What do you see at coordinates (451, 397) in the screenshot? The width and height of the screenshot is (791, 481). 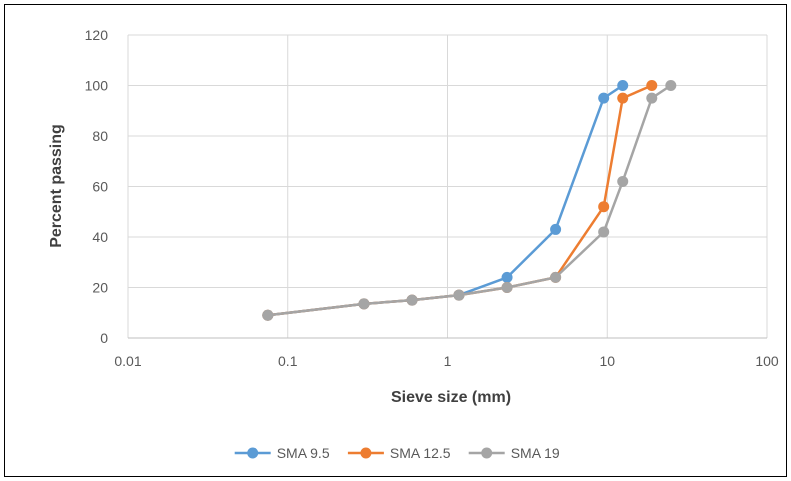 I see `x-axis-title: Sieve size (mm)` at bounding box center [451, 397].